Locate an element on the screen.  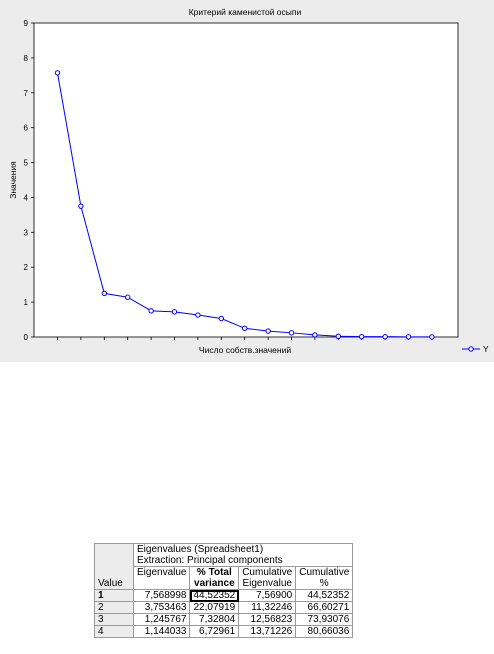
col-header-total-variance: % Total variance is located at coordinates (214, 578).